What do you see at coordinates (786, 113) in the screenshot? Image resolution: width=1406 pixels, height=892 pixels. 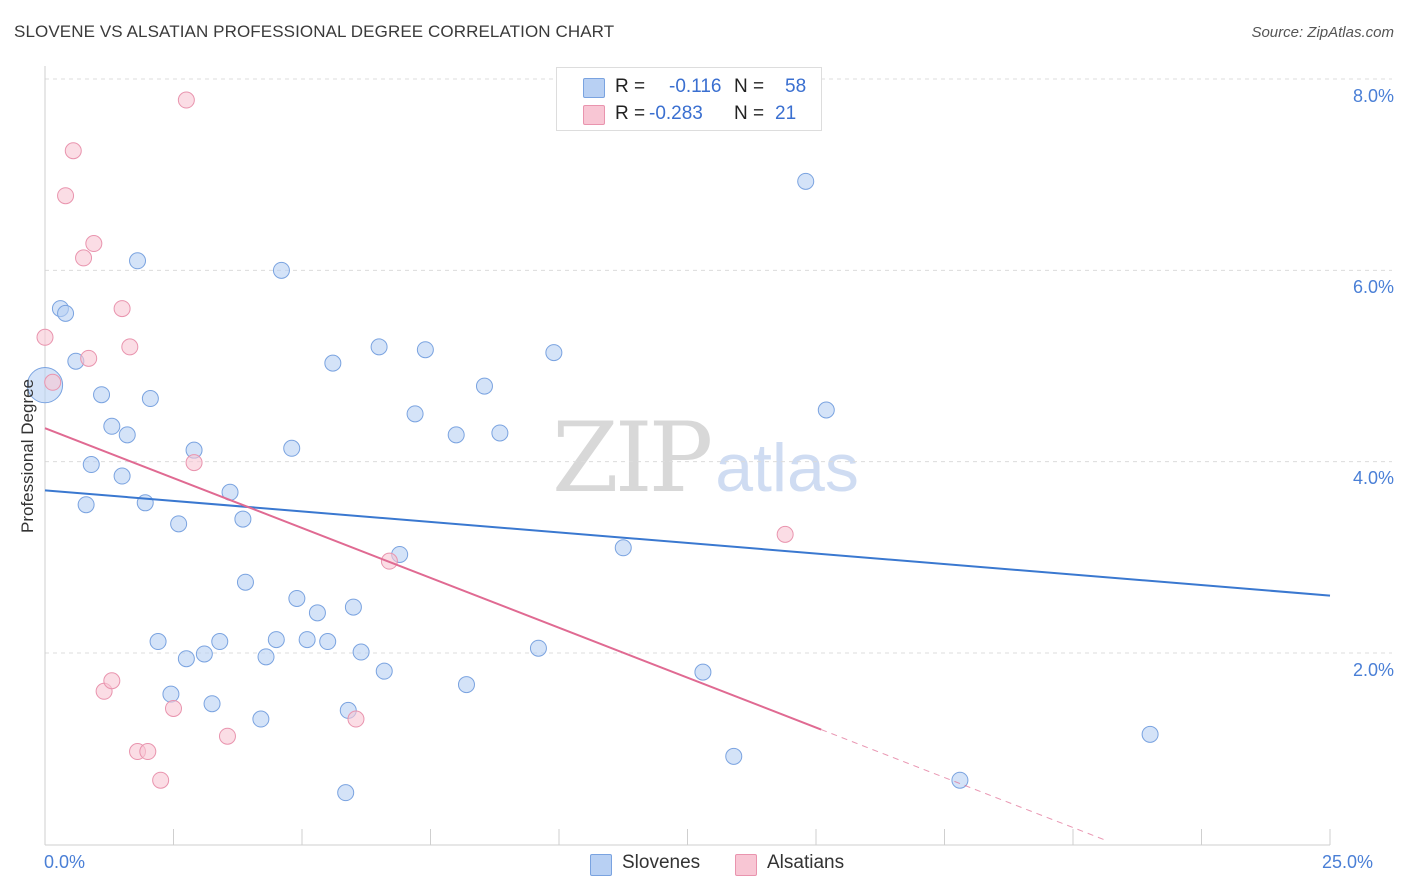 I see `n-value: 21` at bounding box center [786, 113].